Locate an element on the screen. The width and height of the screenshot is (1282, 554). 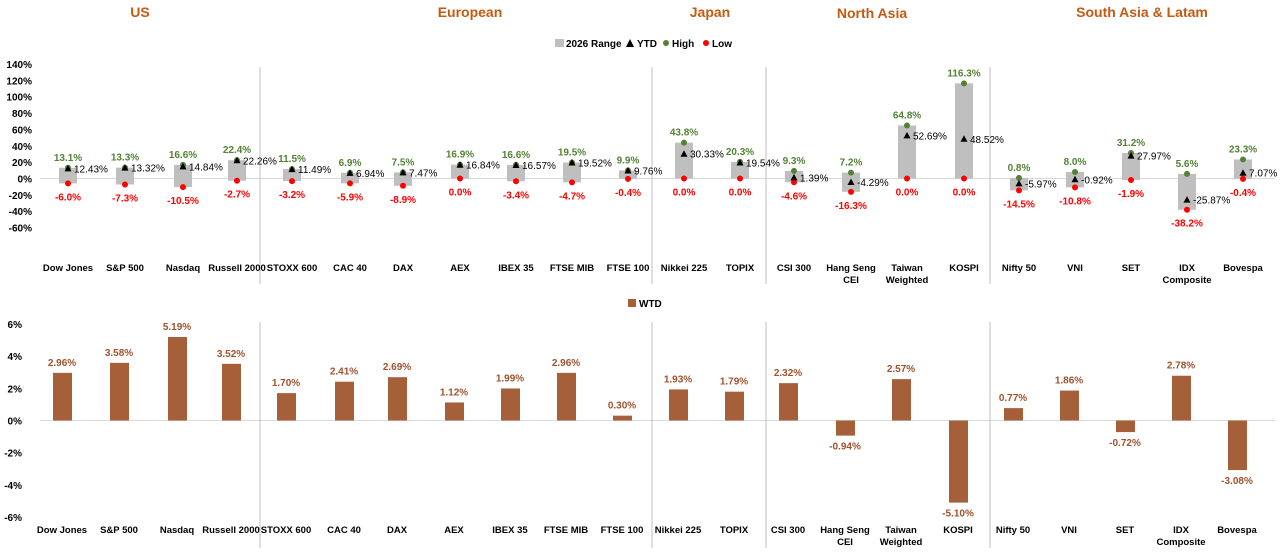
range-bar-idx-composite is located at coordinates (1187, 191).